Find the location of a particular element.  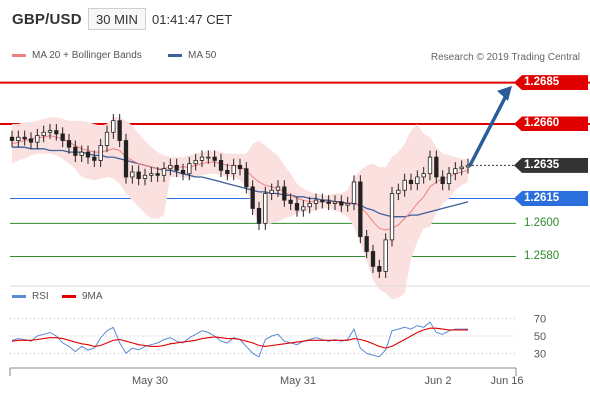

legend-swatch-ma9 is located at coordinates (69, 296).